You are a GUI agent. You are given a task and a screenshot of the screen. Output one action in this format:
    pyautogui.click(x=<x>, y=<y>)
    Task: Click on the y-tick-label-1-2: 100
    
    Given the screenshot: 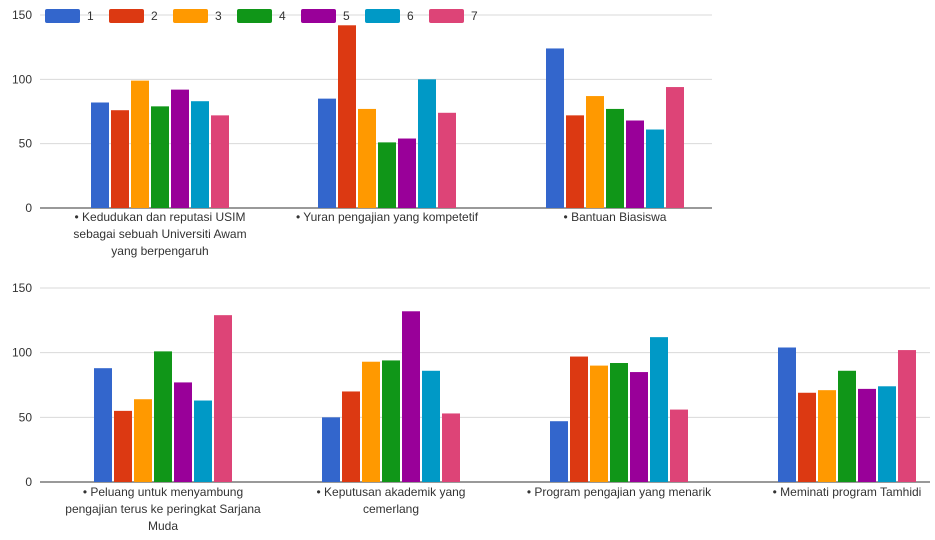 What is the action you would take?
    pyautogui.click(x=22, y=353)
    